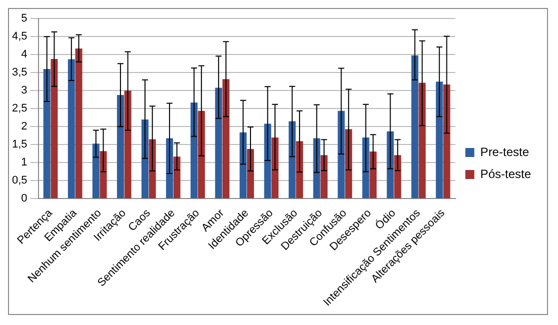 The width and height of the screenshot is (558, 325). What do you see at coordinates (24, 54) in the screenshot?
I see `y-tick-label: 4` at bounding box center [24, 54].